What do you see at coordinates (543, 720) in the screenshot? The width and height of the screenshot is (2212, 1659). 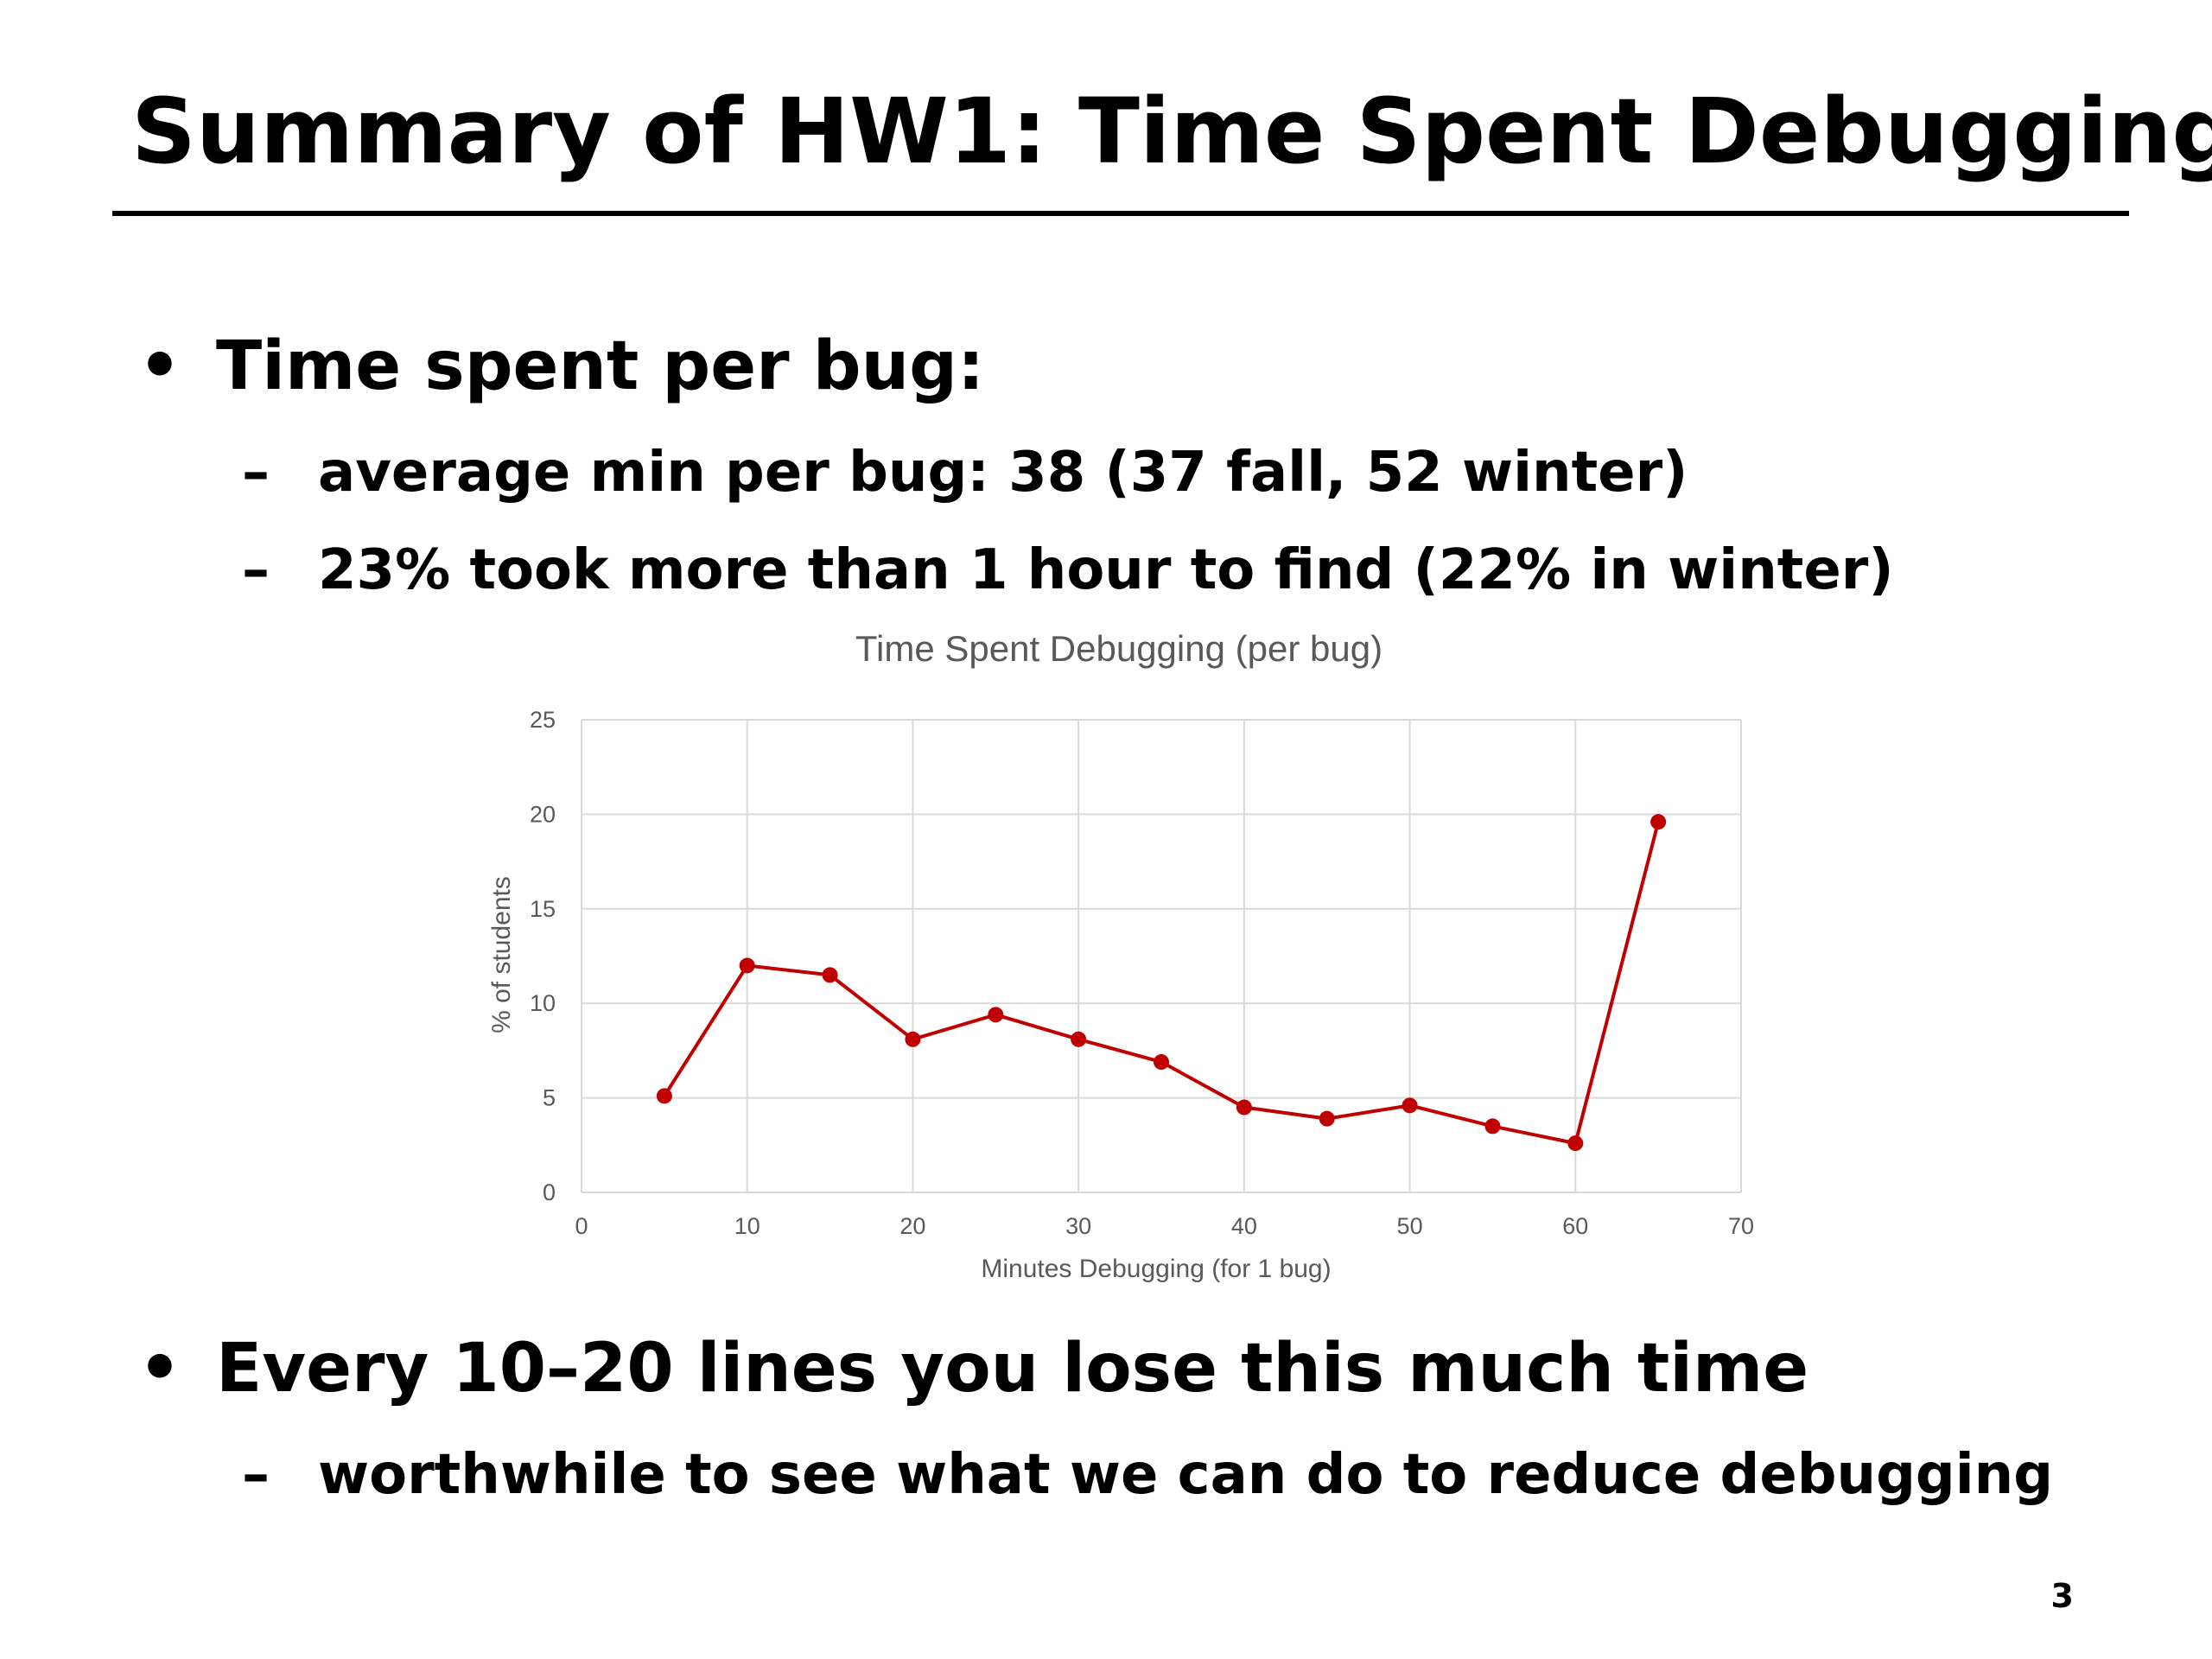 I see `y-tick-label: 25` at bounding box center [543, 720].